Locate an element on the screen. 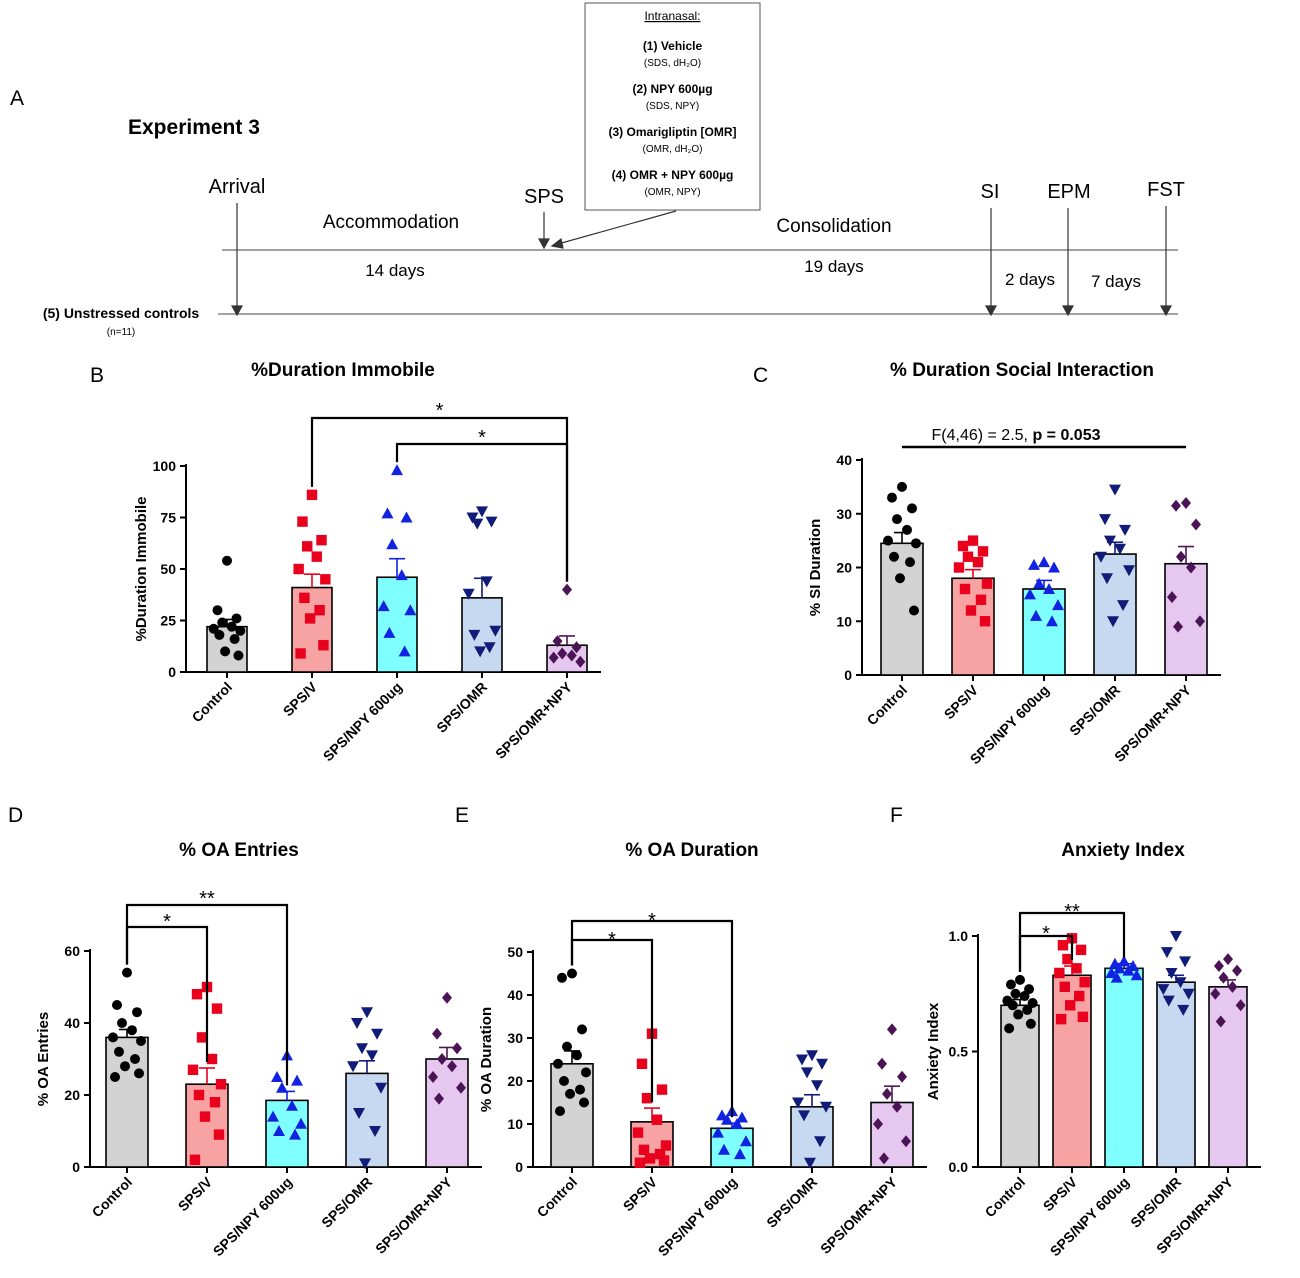  chart-title: Anxiety Index is located at coordinates (1123, 850).